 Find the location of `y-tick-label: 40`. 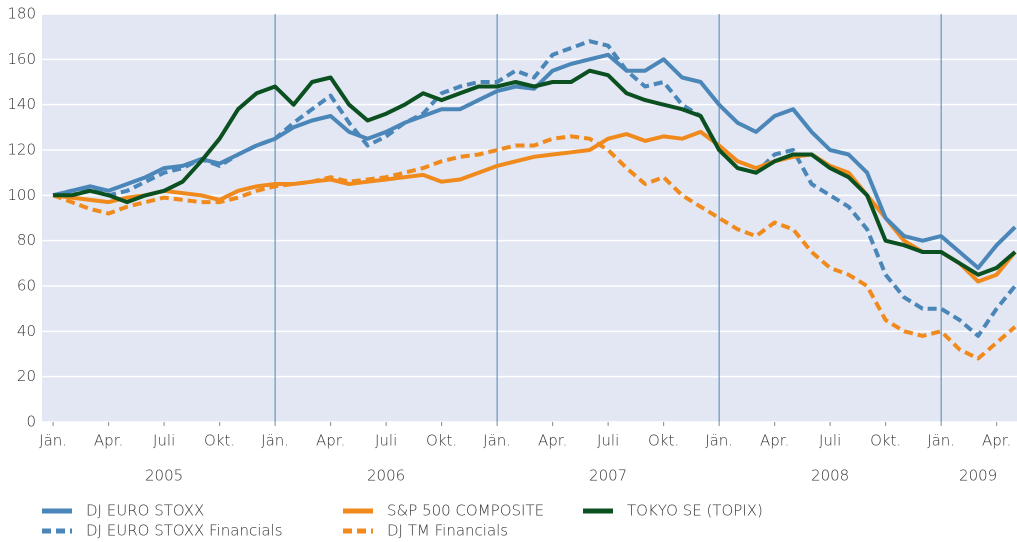

y-tick-label: 40 is located at coordinates (26, 331).